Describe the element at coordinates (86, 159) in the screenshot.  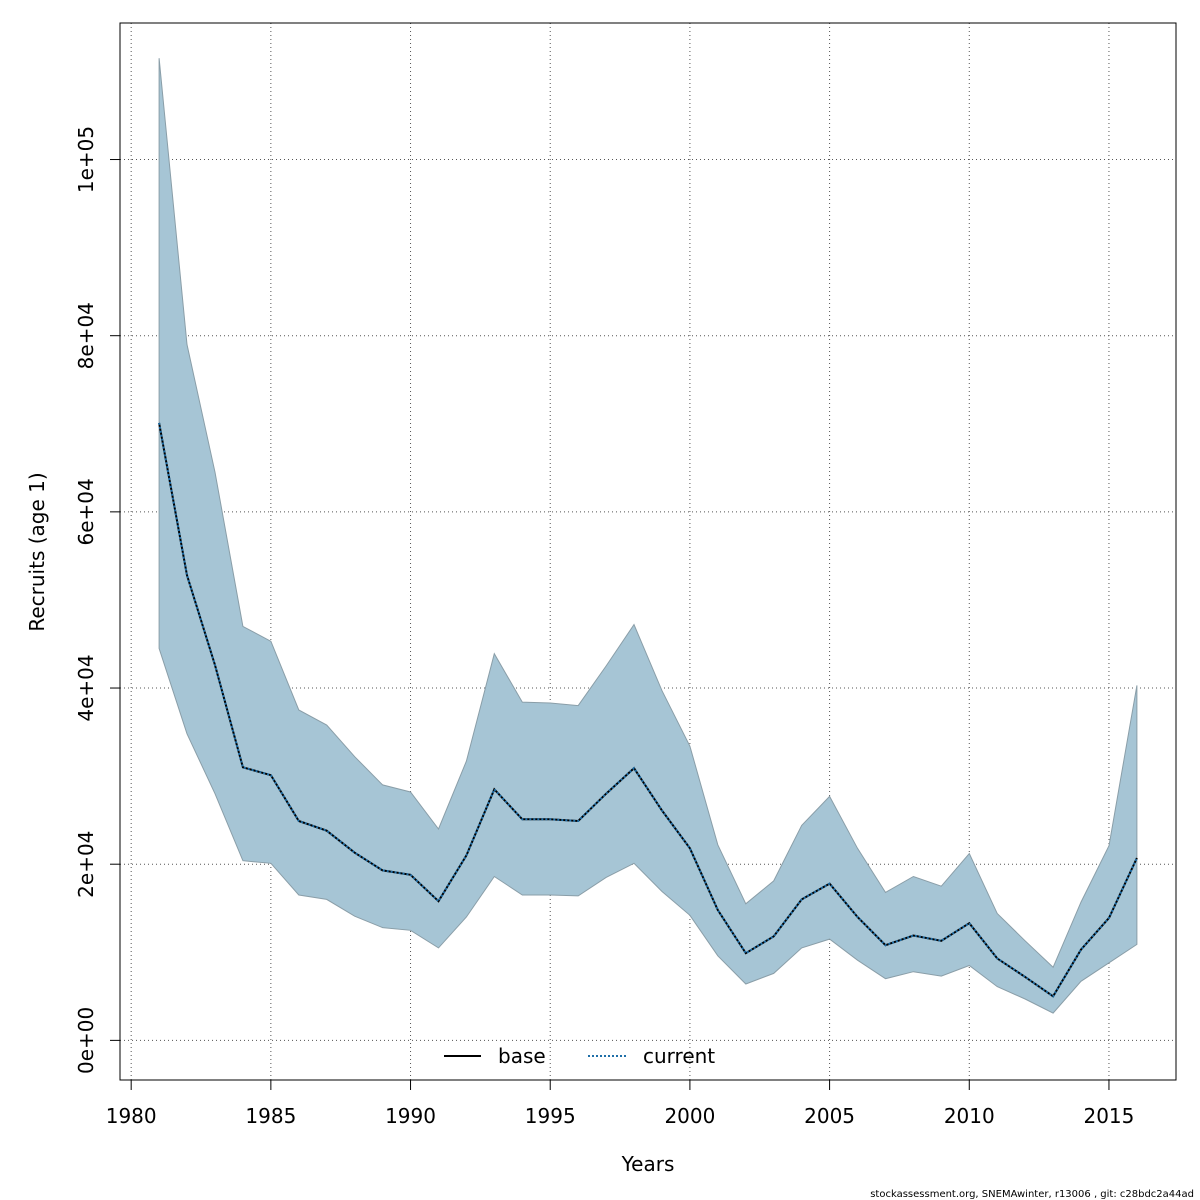
I see `y-tick-label-5: 1e+05` at that location.